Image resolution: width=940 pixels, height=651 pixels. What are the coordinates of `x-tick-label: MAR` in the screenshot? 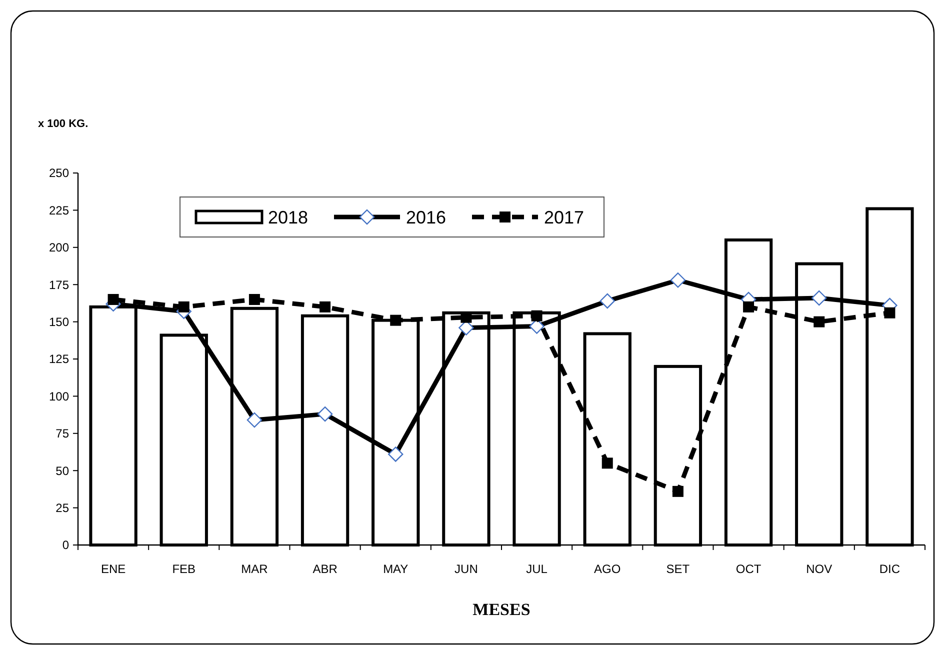 It's located at (254, 569).